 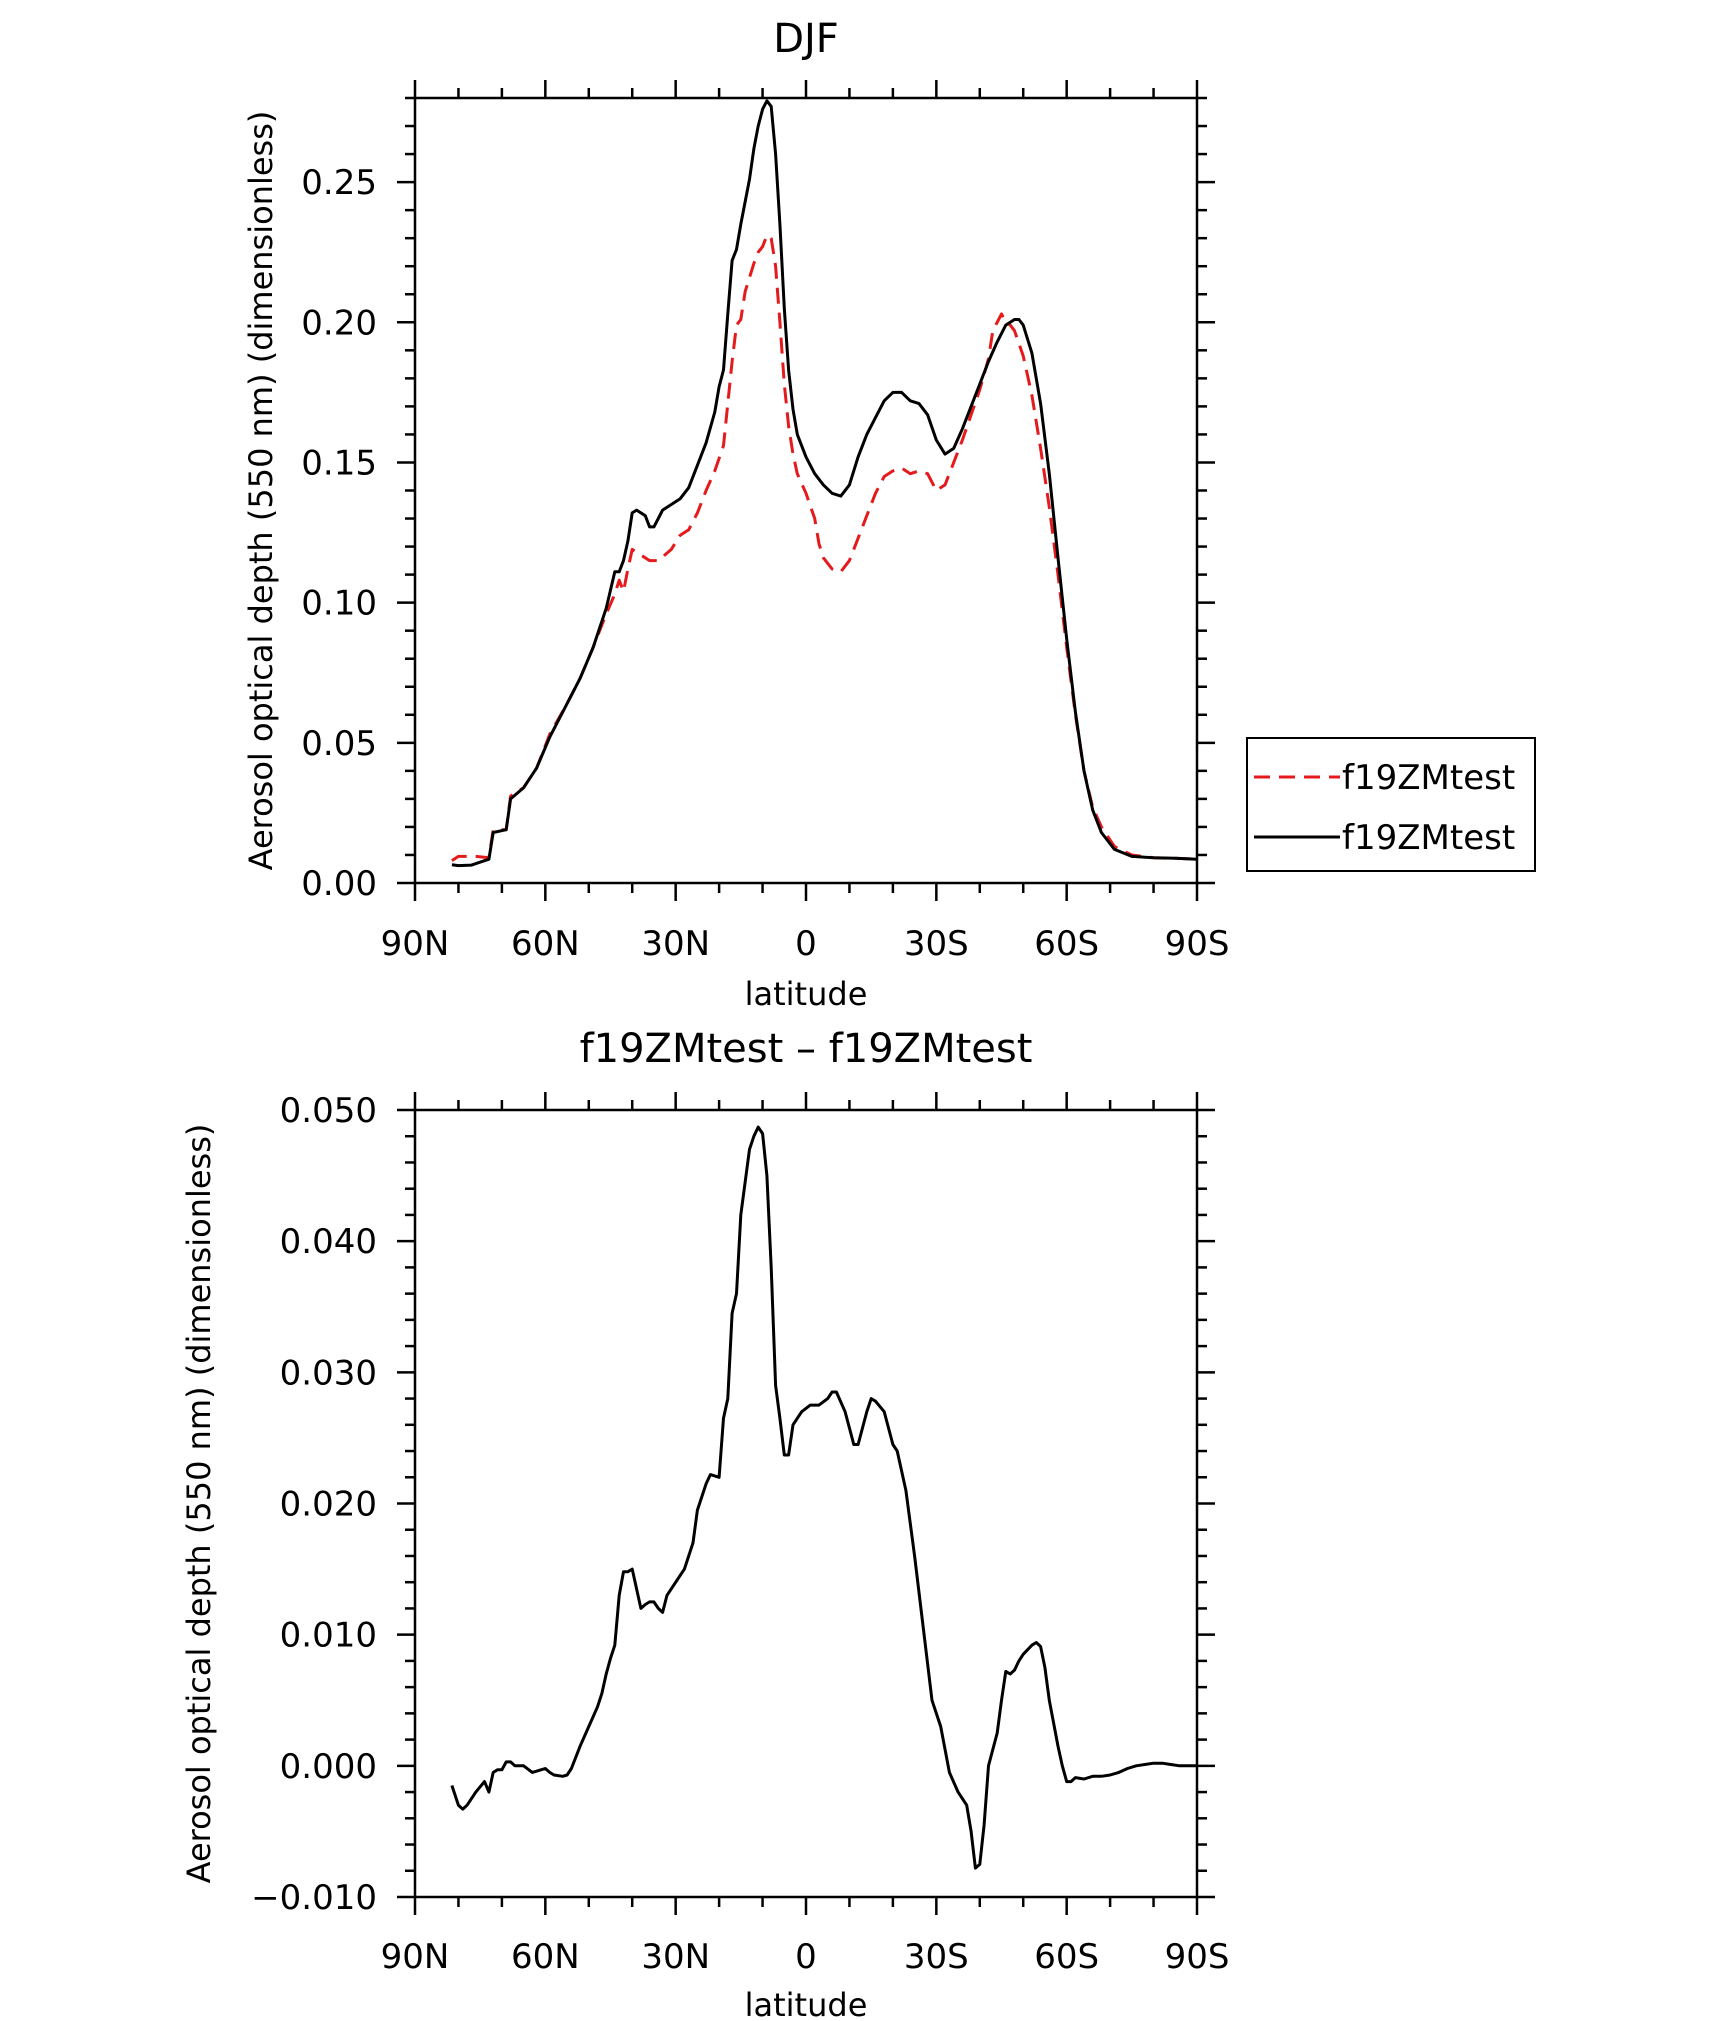 I want to click on y-tick-label: 0.10, so click(x=339, y=604).